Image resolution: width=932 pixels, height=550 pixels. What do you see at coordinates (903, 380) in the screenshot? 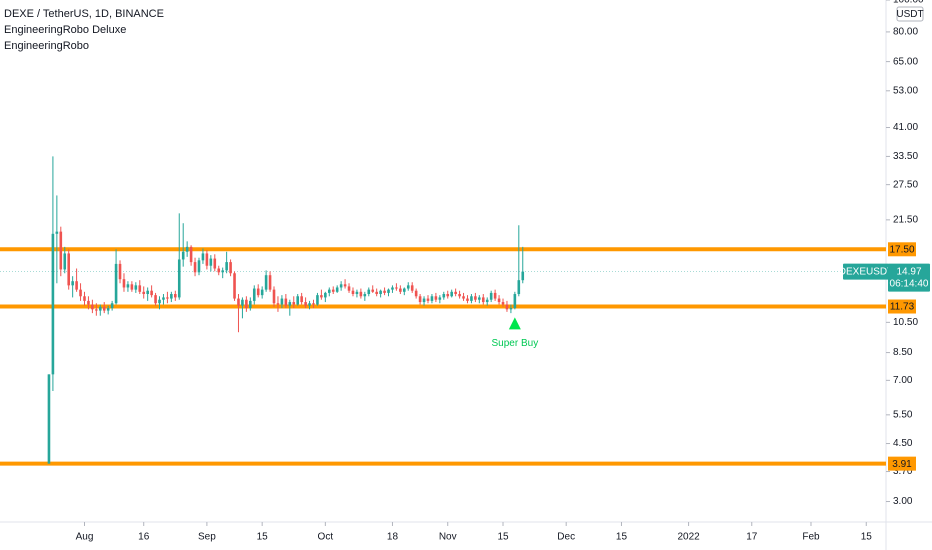
I see `y-tick-label: 7.00` at bounding box center [903, 380].